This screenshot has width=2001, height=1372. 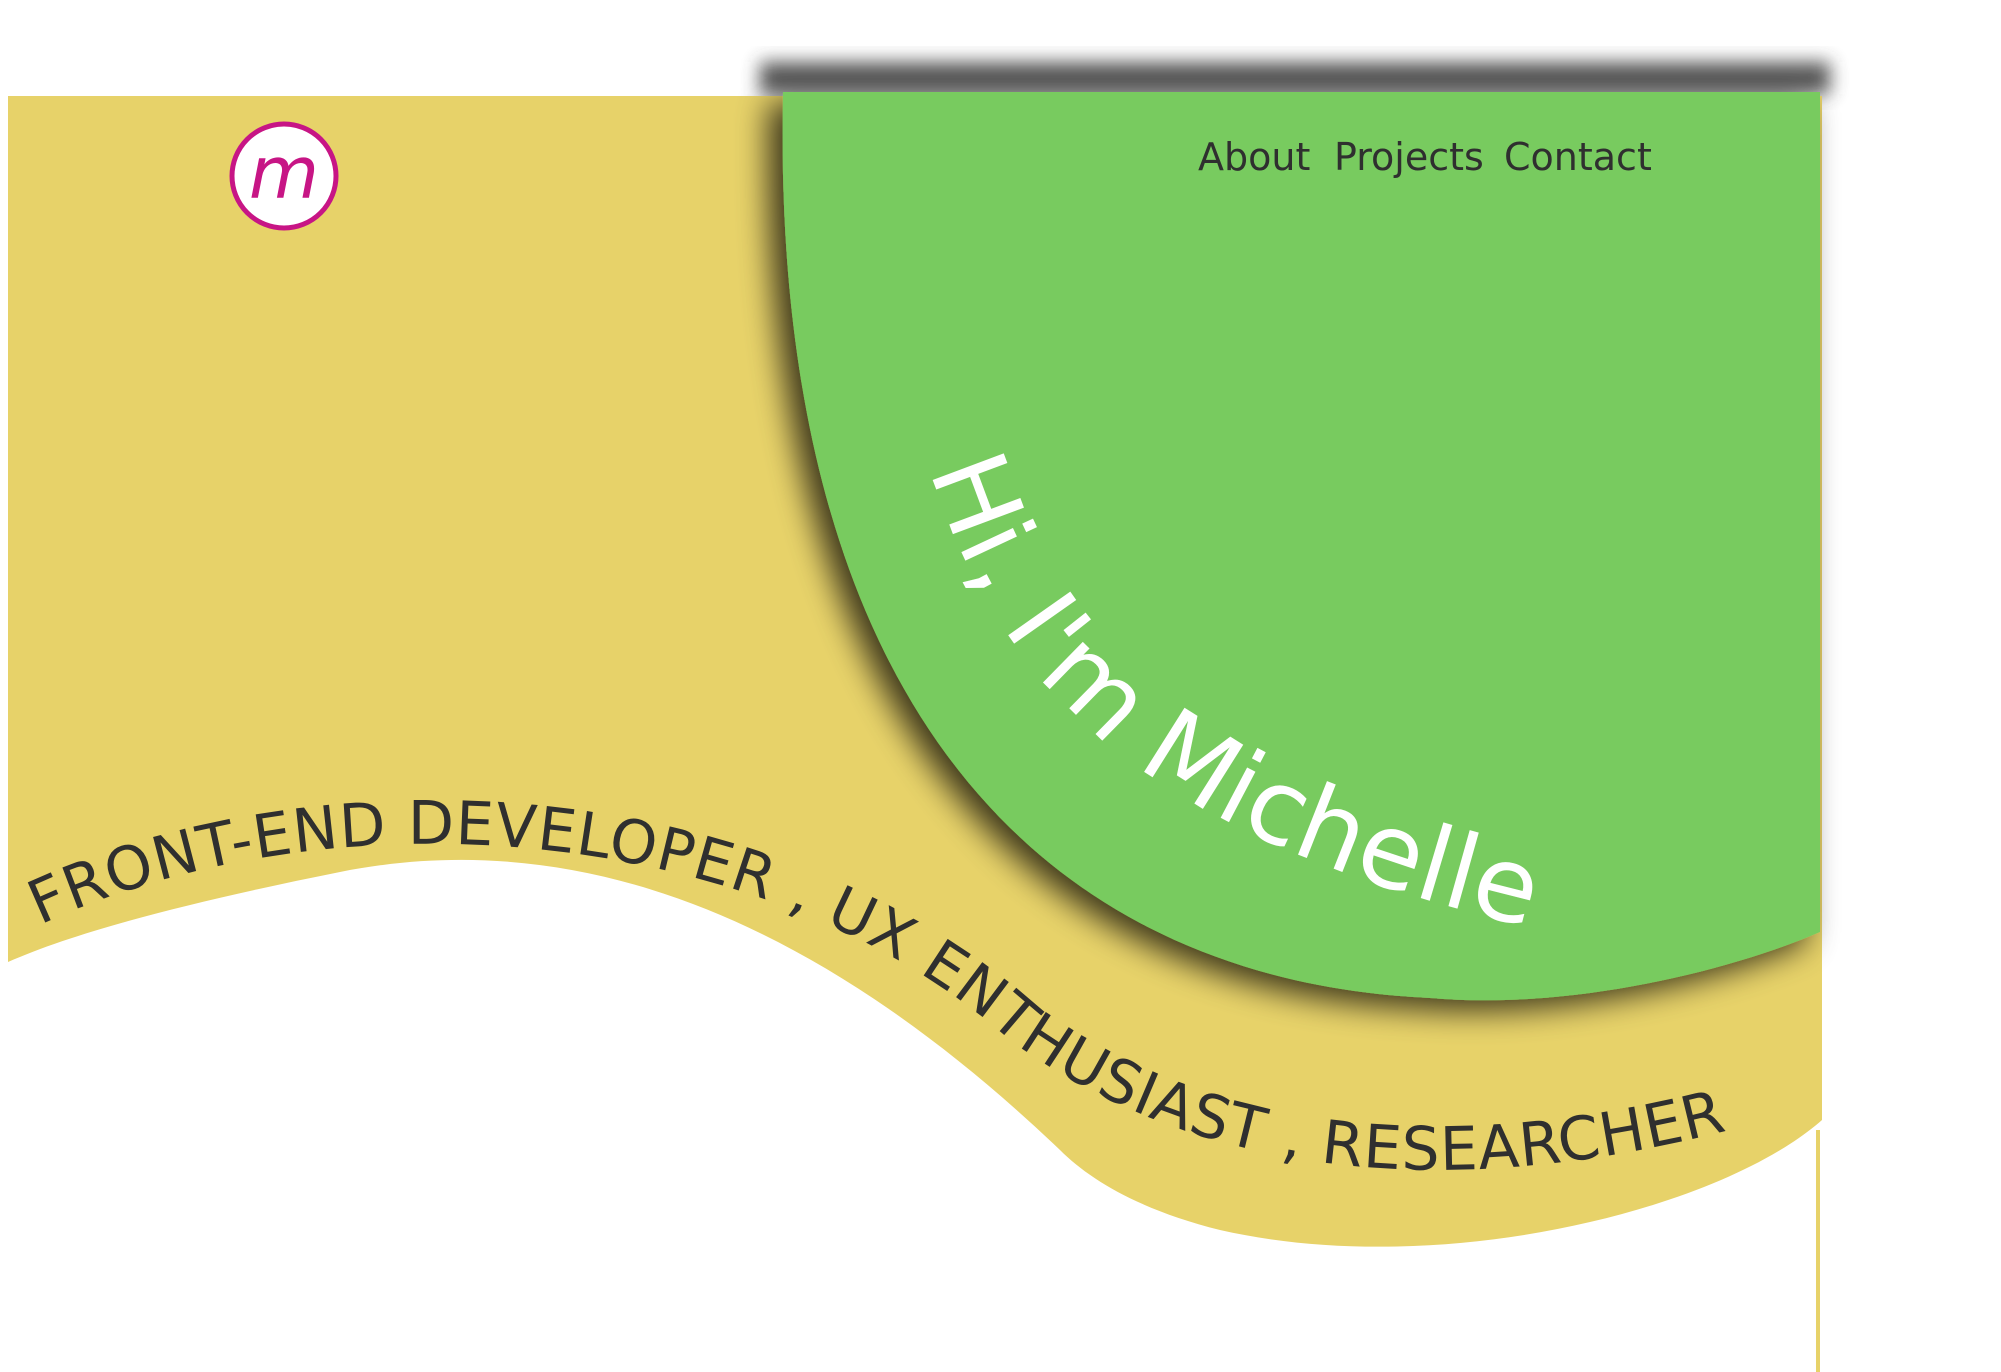 I want to click on yellow-edge-line, so click(x=1818, y=1251).